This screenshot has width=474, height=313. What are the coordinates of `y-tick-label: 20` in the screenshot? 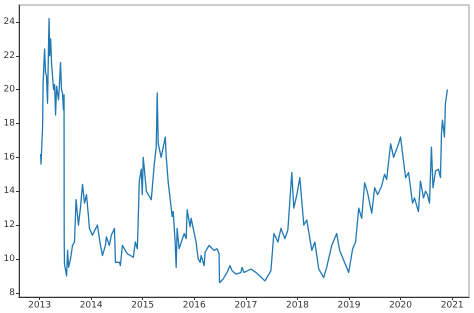 It's located at (10, 89).